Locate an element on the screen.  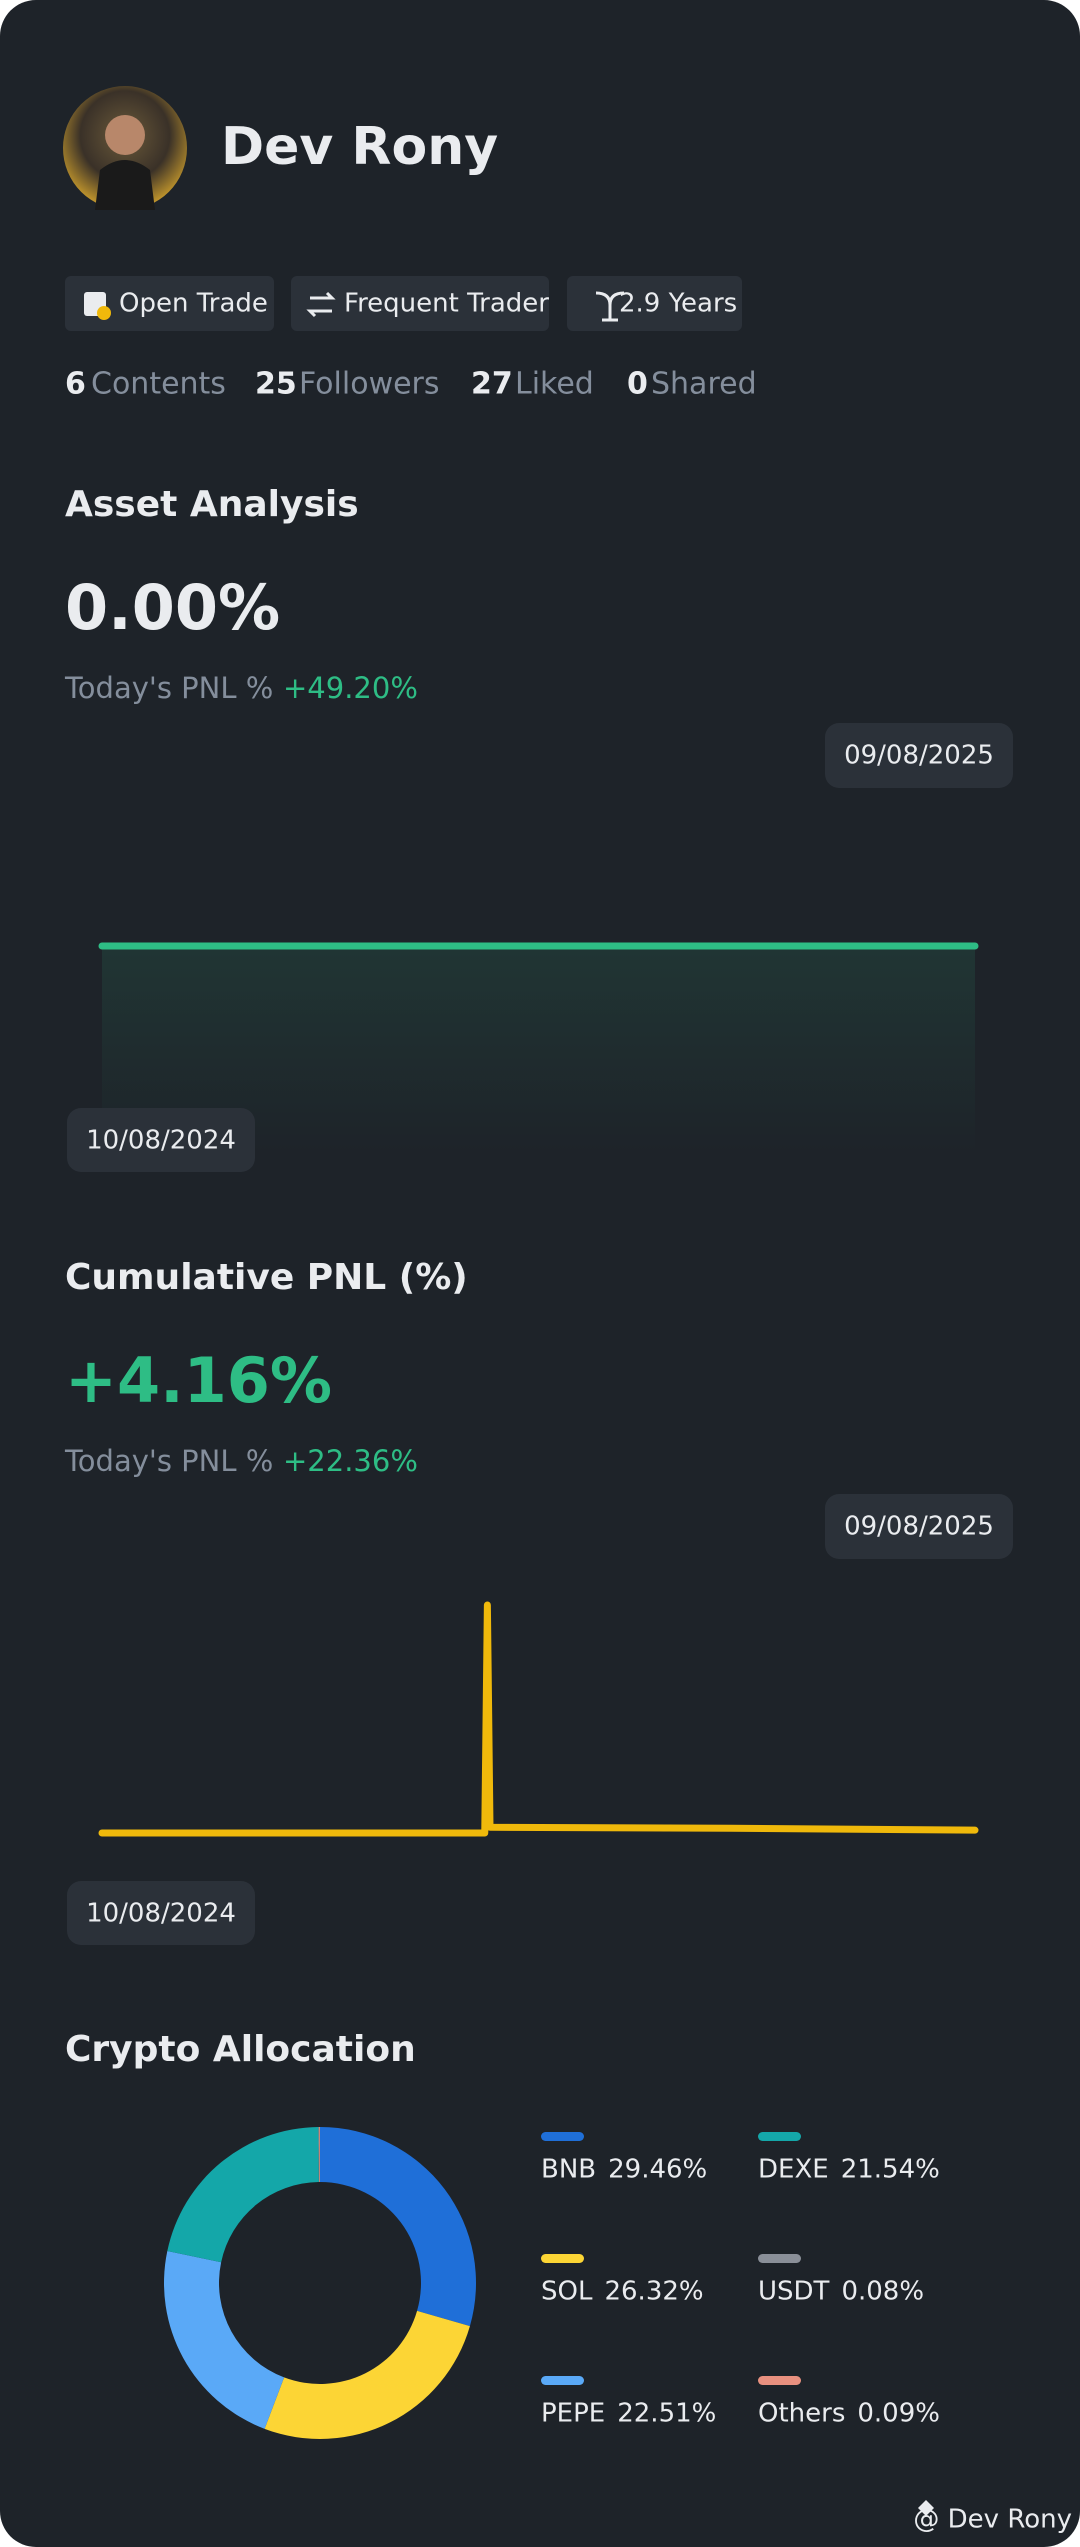
stat-value: 25 is located at coordinates (276, 384).